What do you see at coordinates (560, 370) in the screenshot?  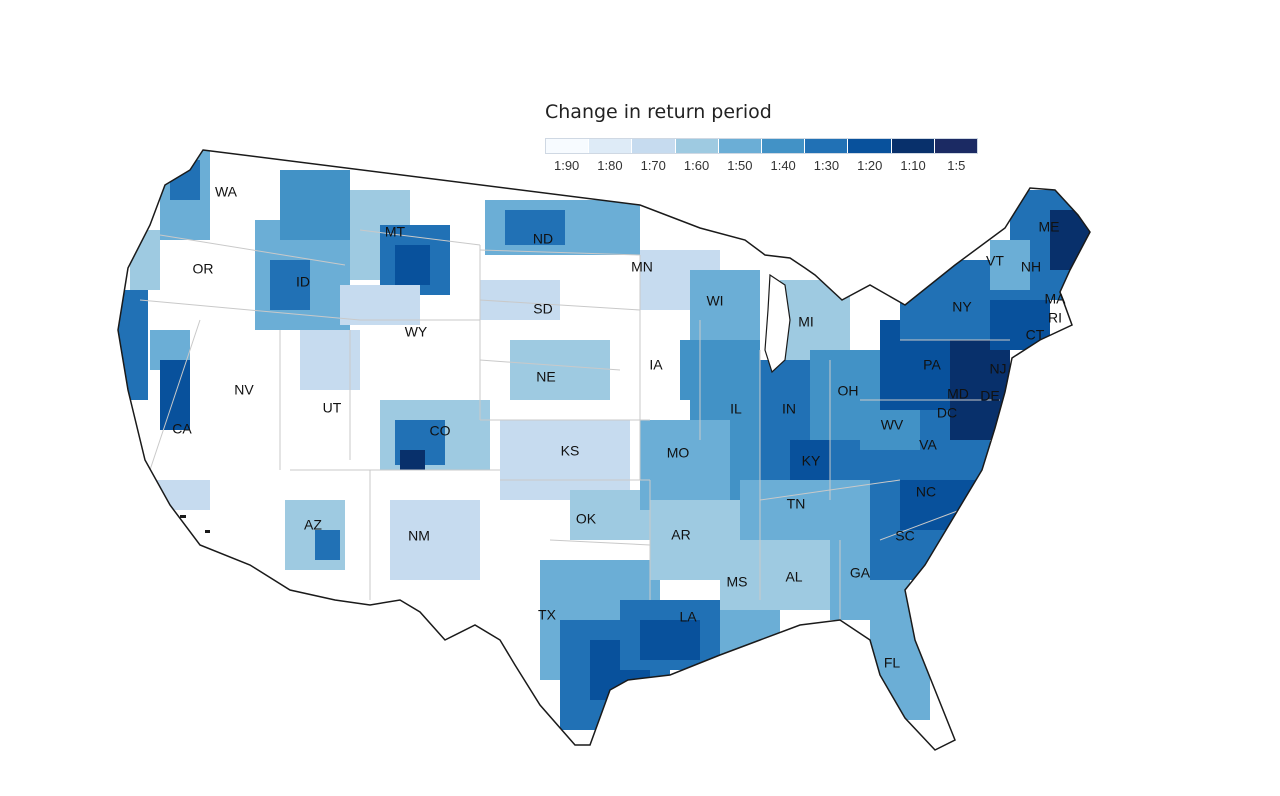 I see `region-ne` at bounding box center [560, 370].